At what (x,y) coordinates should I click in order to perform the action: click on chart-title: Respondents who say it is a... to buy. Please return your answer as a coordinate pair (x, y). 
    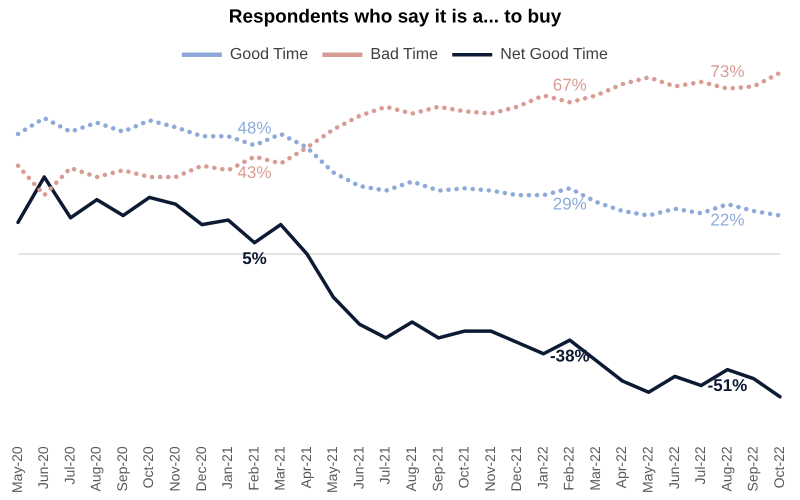
    Looking at the image, I should click on (395, 17).